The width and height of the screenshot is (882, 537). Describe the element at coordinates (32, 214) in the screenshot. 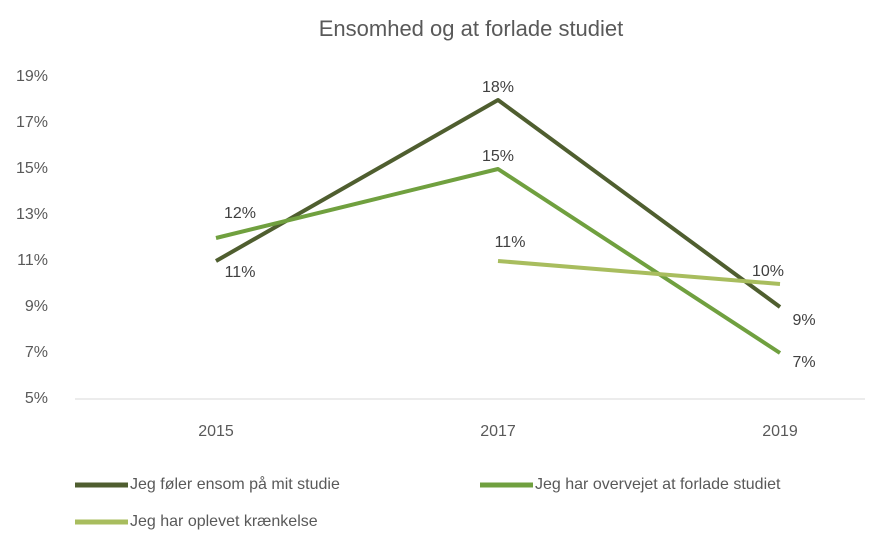

I see `y-tick-label: 13%` at that location.